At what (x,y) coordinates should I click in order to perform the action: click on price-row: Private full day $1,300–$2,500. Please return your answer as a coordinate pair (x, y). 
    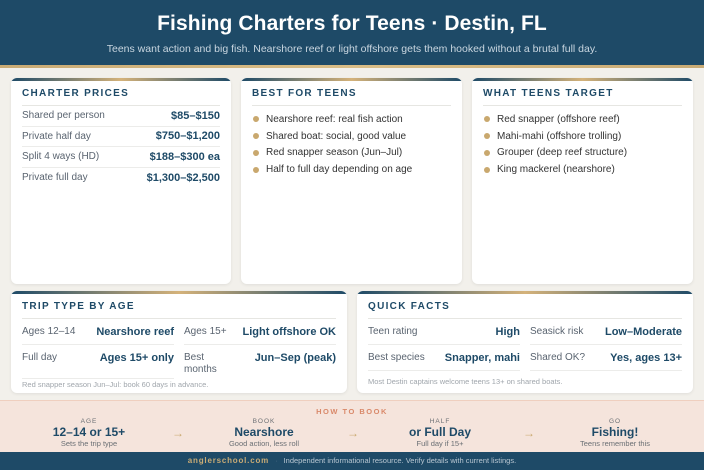
    Looking at the image, I should click on (121, 178).